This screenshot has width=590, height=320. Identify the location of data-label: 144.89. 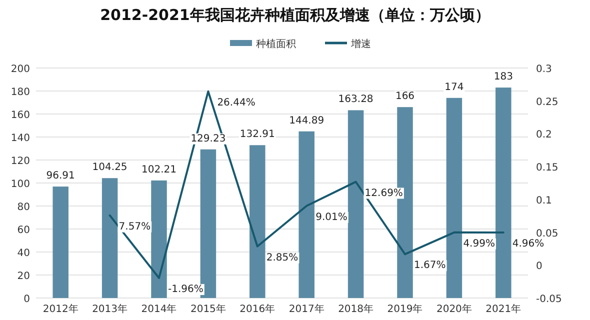
(306, 120).